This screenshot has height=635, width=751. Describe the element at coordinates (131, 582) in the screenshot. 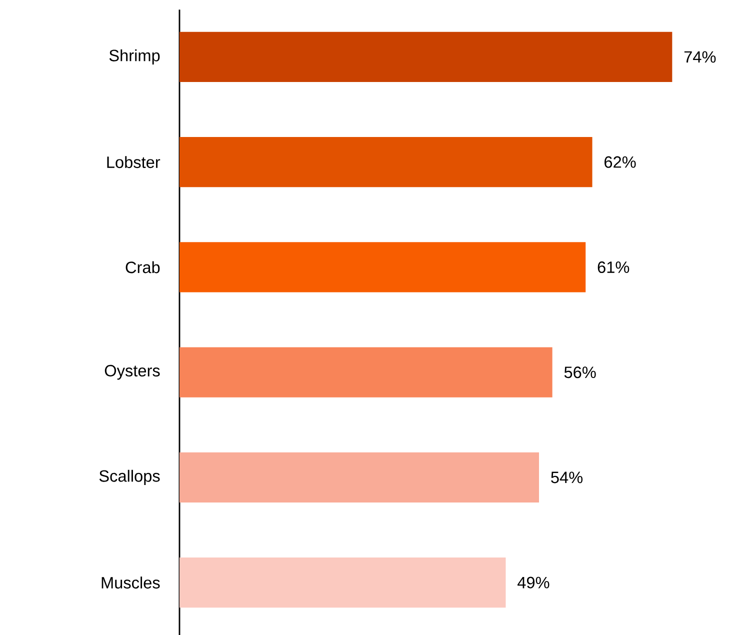

I see `y-tick-label: Muscles` at that location.